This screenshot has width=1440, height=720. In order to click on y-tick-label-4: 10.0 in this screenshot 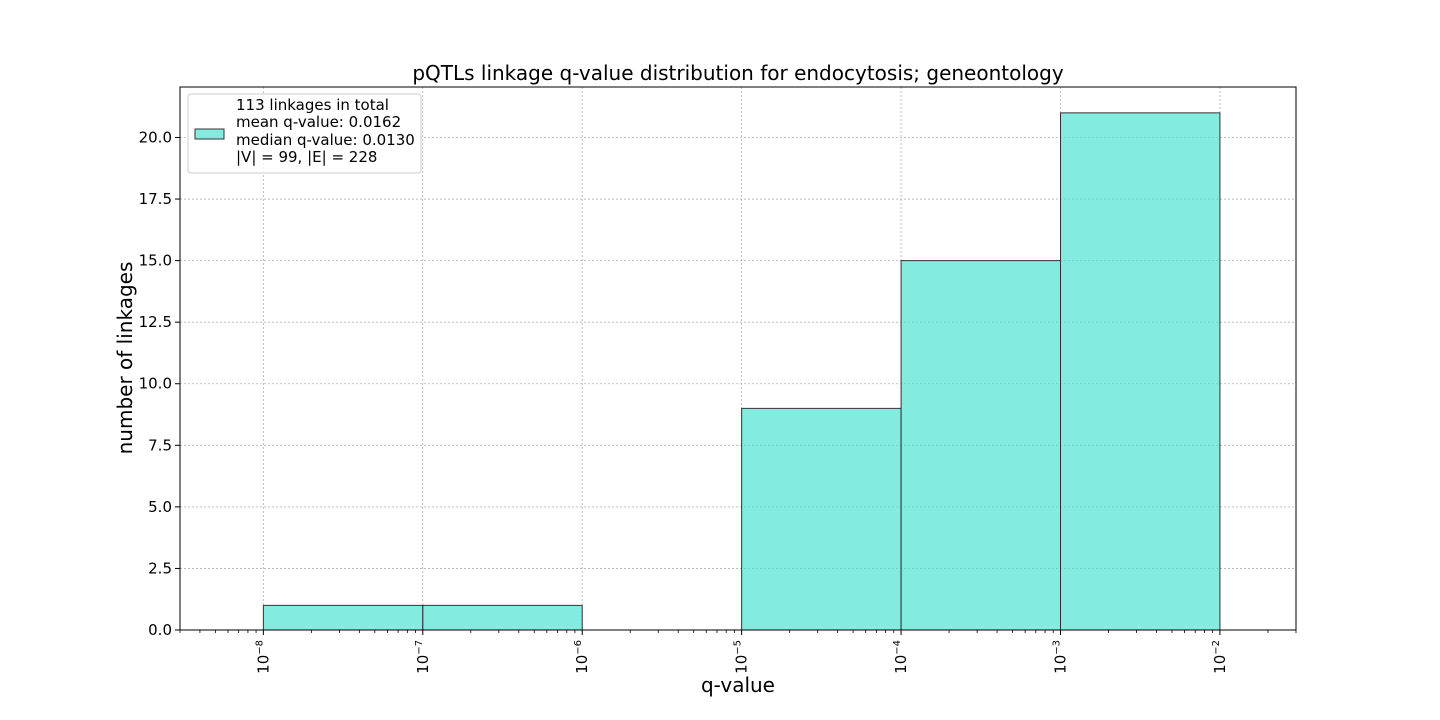, I will do `click(155, 384)`.